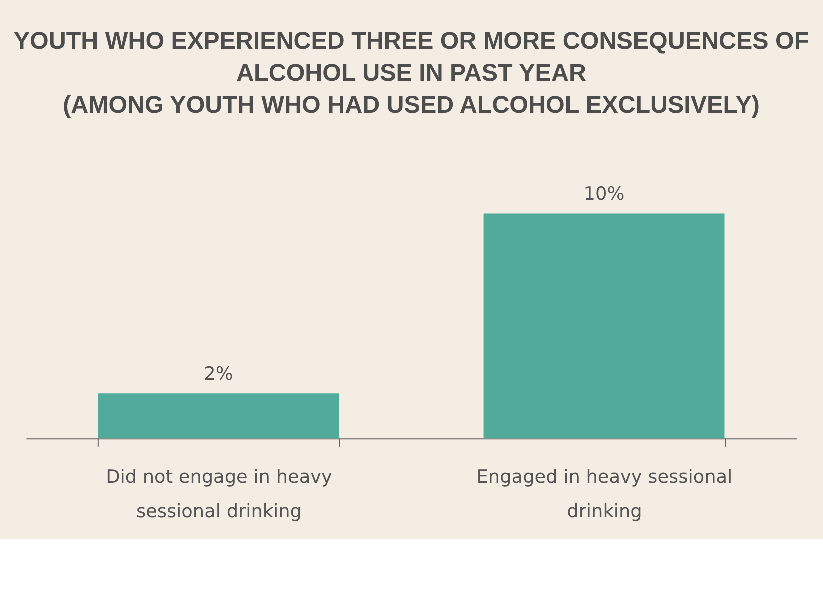 The width and height of the screenshot is (823, 592). I want to click on data-label: 10%, so click(604, 195).